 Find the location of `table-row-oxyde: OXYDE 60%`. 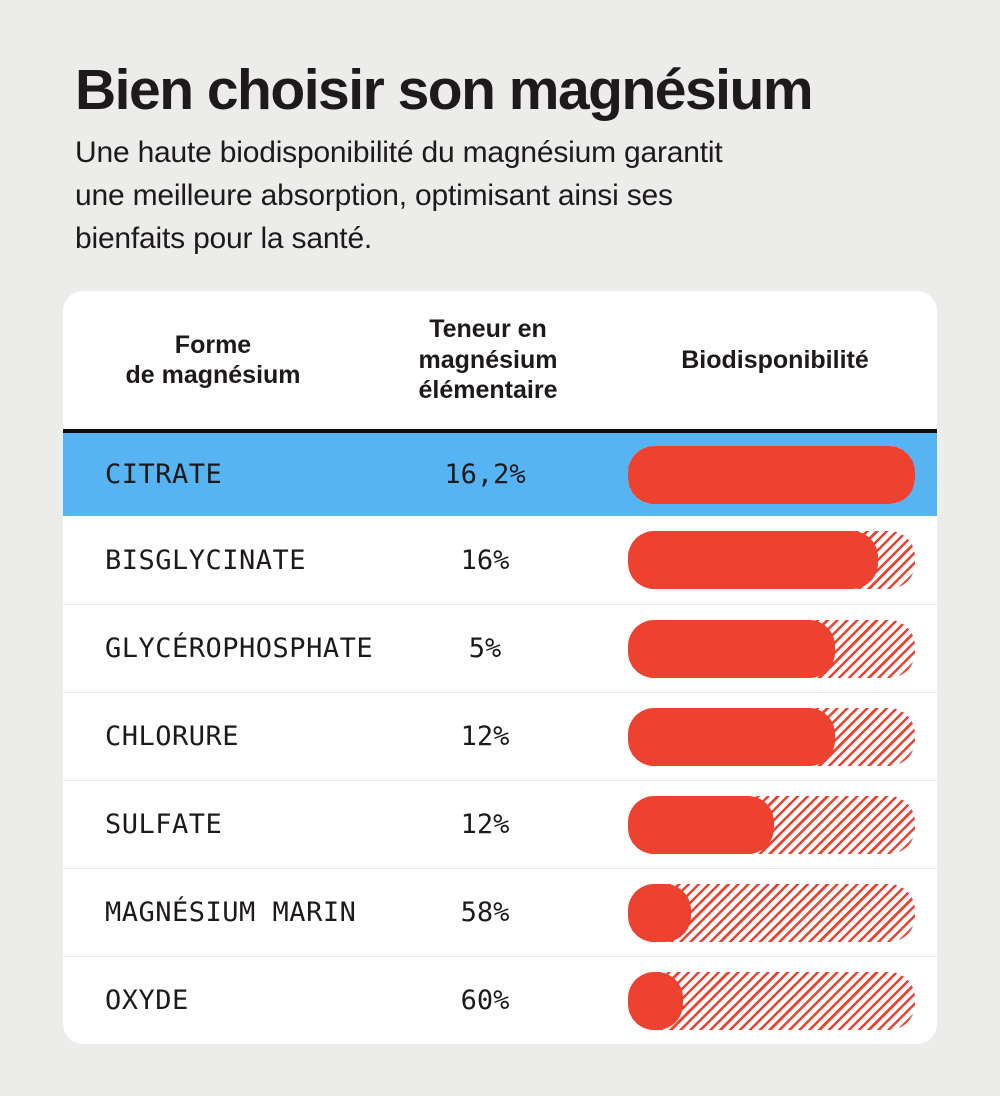

table-row-oxyde: OXYDE 60% is located at coordinates (500, 1000).